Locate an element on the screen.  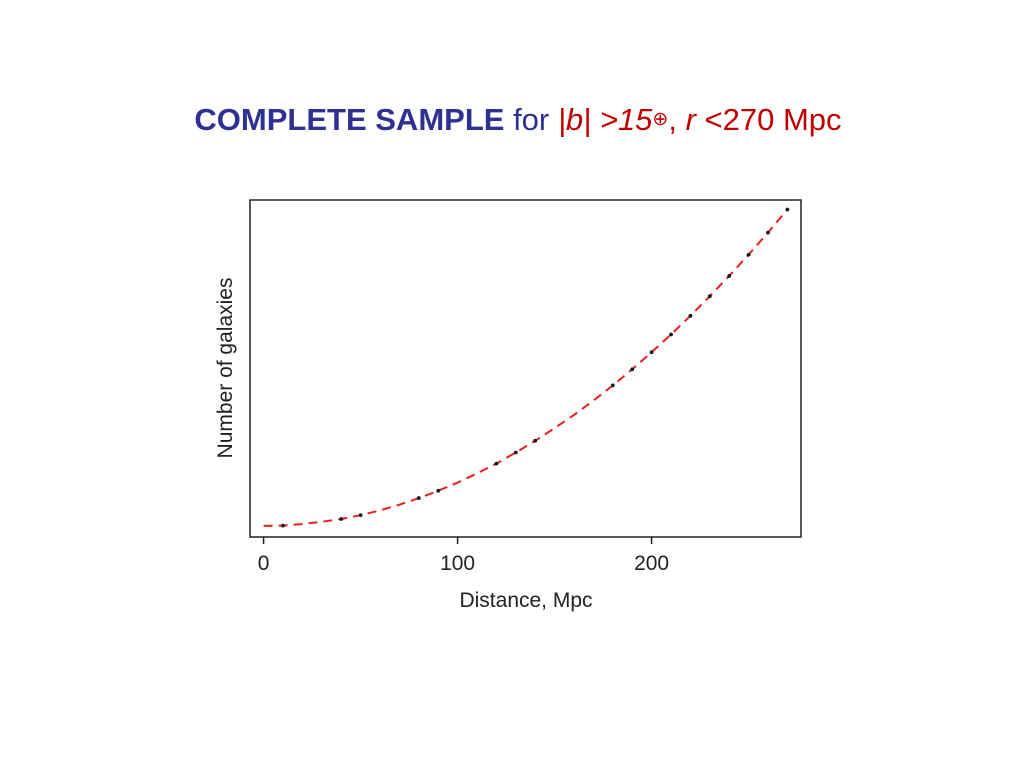
title-complete-sample: COMPLETE SAMPLE is located at coordinates (349, 119).